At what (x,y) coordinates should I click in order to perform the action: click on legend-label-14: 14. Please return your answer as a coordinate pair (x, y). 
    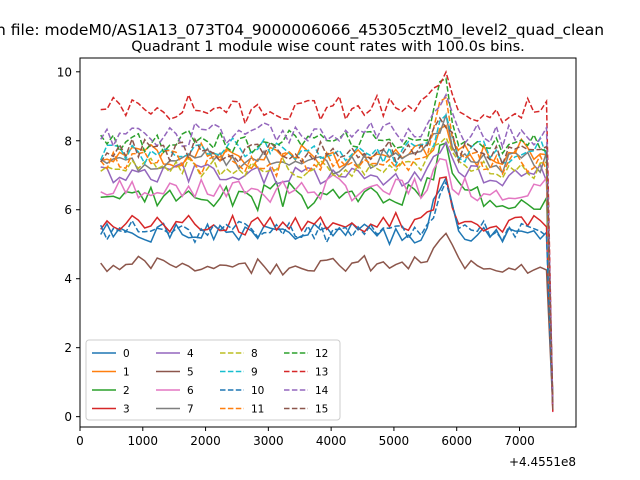
    Looking at the image, I should click on (322, 391).